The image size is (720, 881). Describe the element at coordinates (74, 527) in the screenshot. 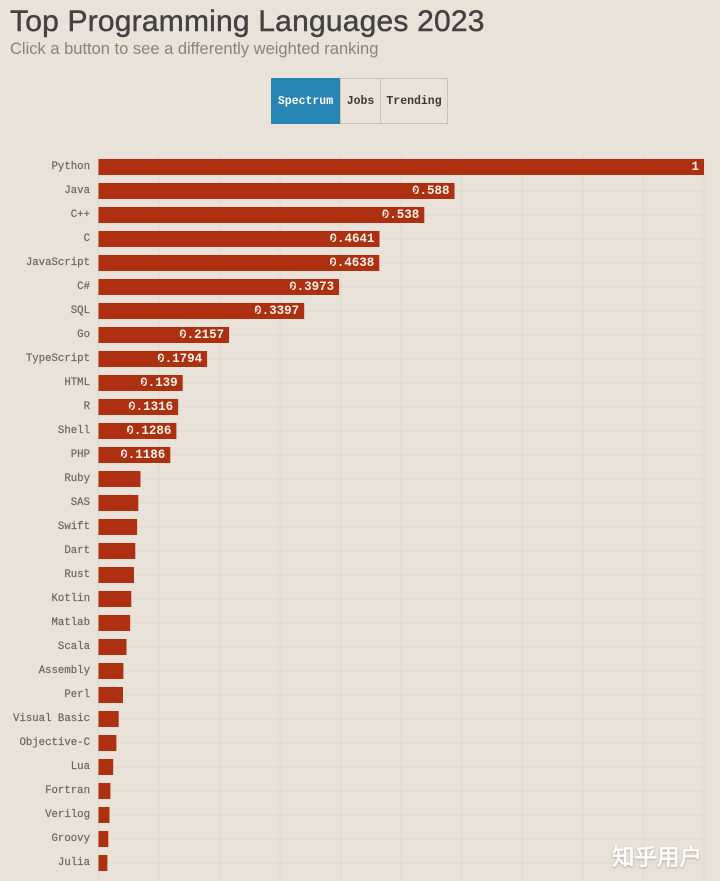

I see `svg-text: Swift` at that location.